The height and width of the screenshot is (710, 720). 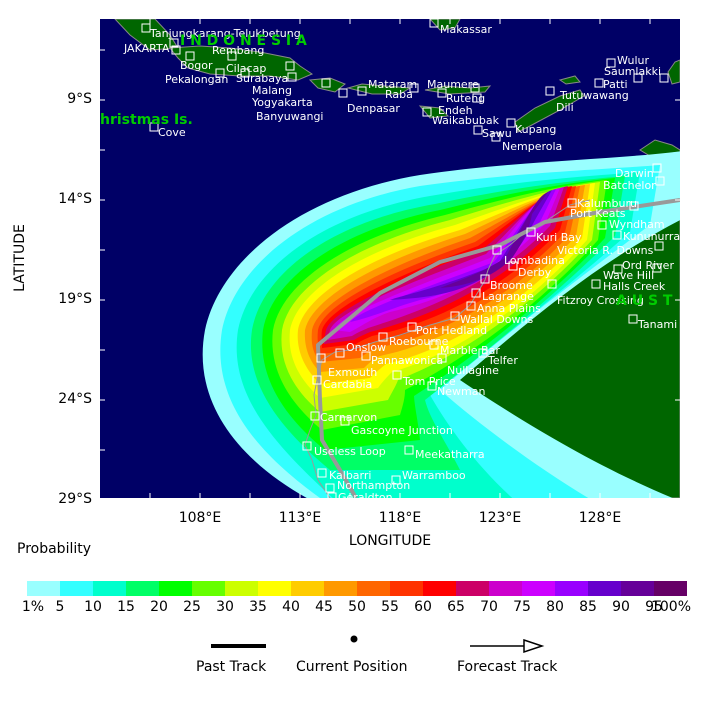 I want to click on colorbar-tick-label: 85, so click(x=588, y=607).